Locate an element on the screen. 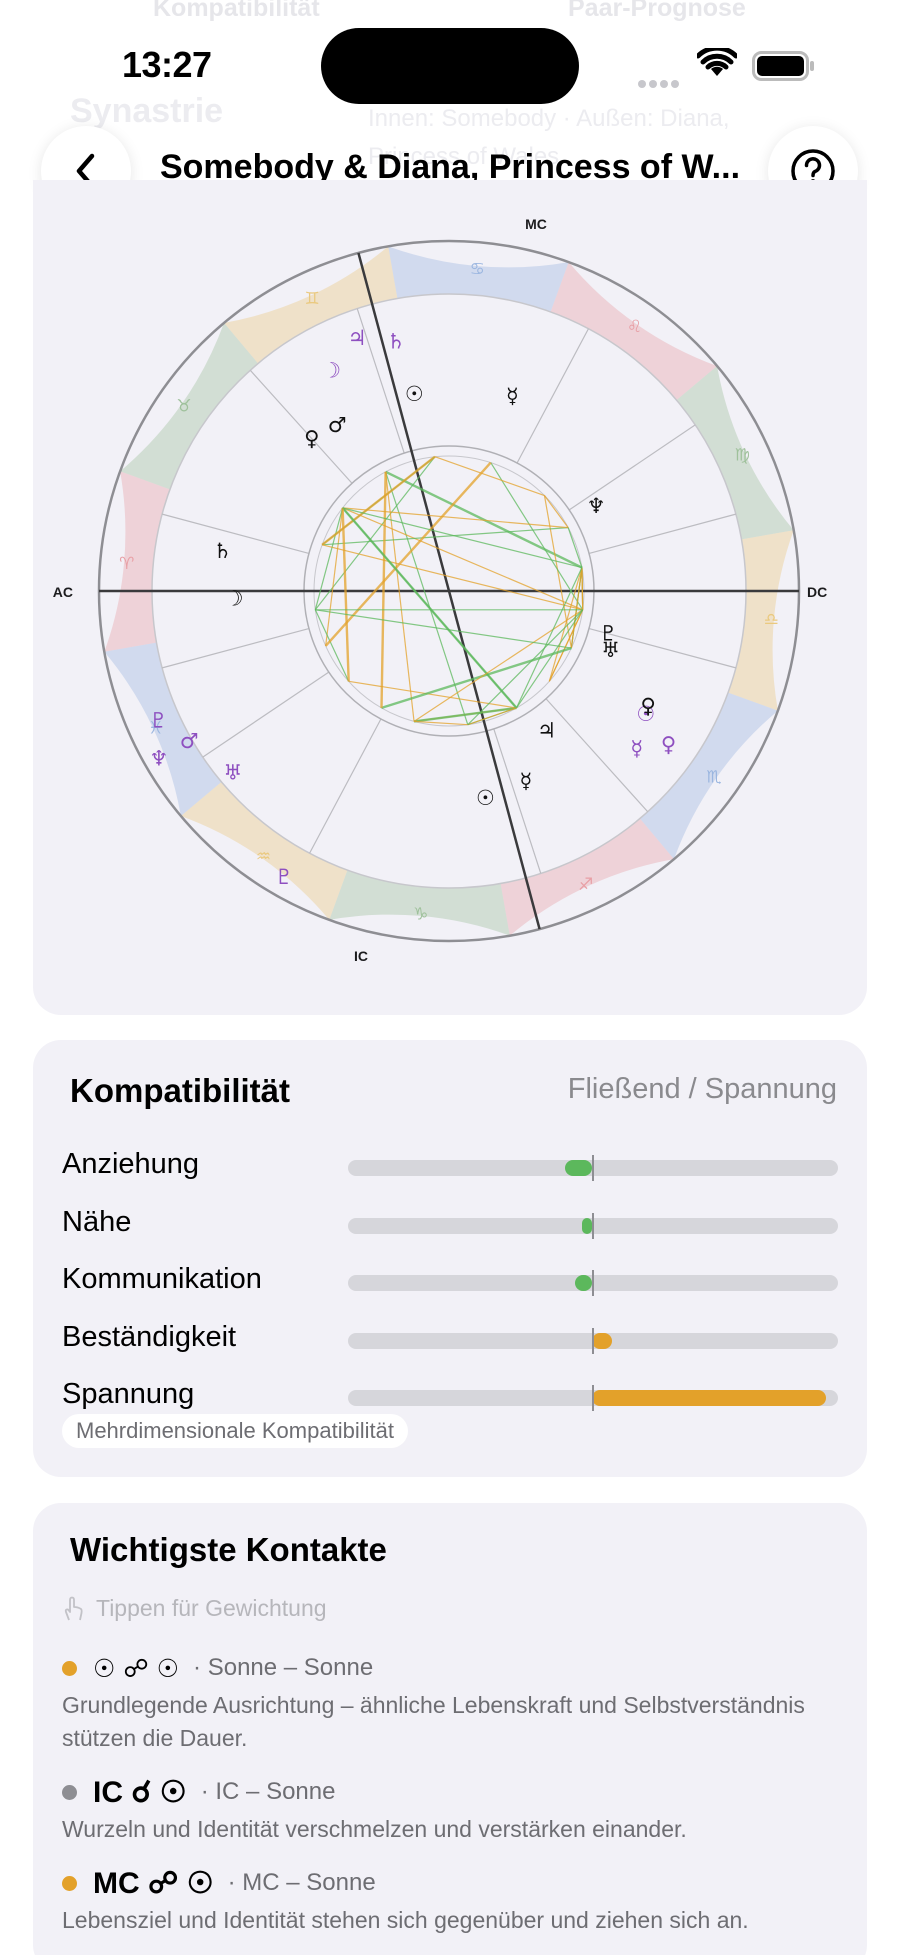 The image size is (900, 1955). key-contacts-title: Wichtigste Kontakte is located at coordinates (228, 1549).